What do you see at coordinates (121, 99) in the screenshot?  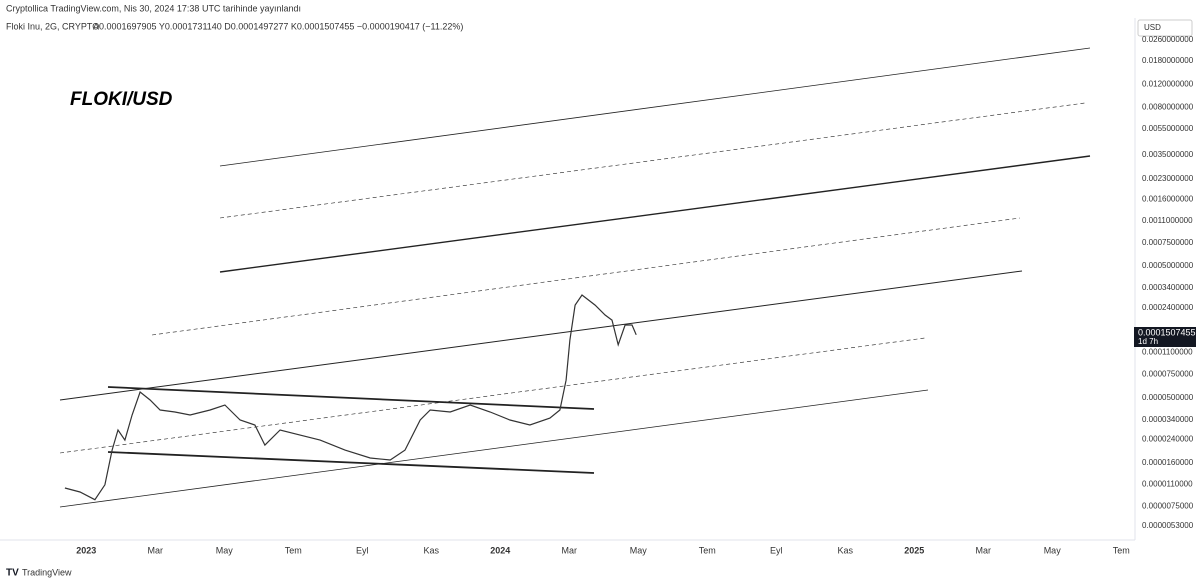 I see `chart-title: FLOKI/USD` at bounding box center [121, 99].